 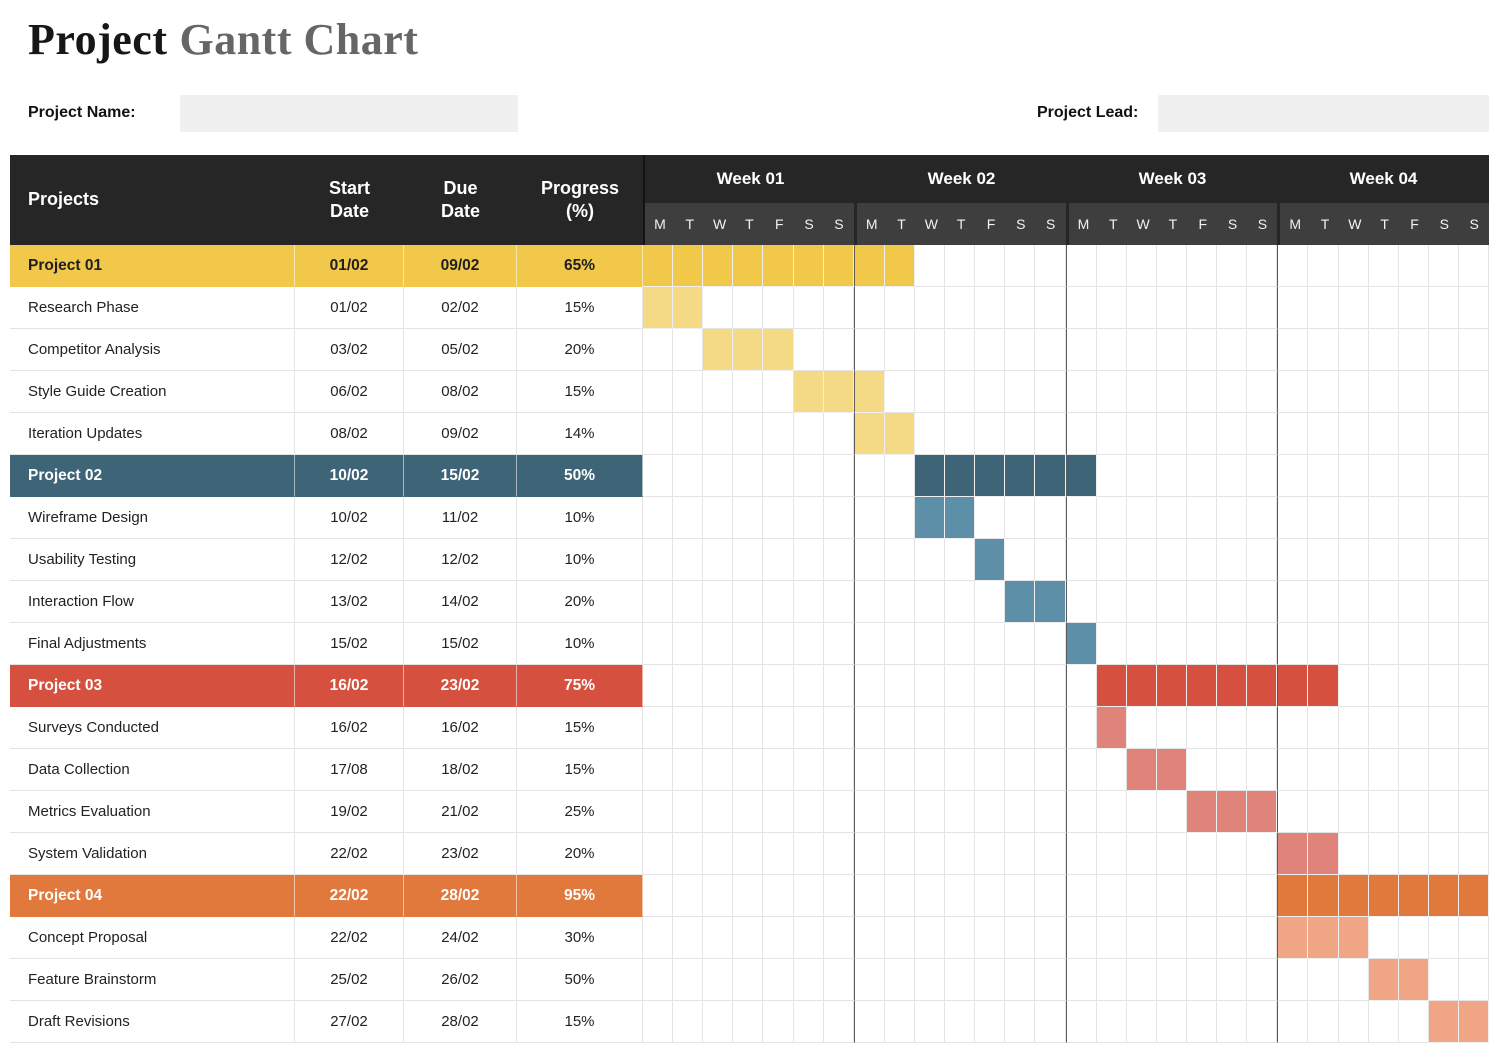 What do you see at coordinates (152, 686) in the screenshot?
I see `task-name-cell: Project 03` at bounding box center [152, 686].